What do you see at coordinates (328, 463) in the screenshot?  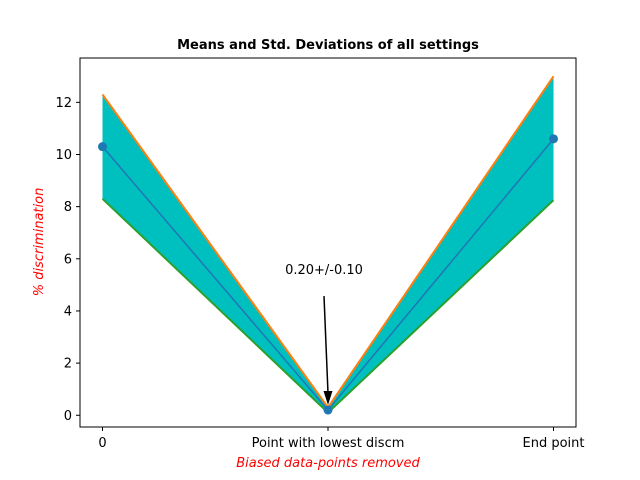 I see `x-axis-label: Biased data-points removed` at bounding box center [328, 463].